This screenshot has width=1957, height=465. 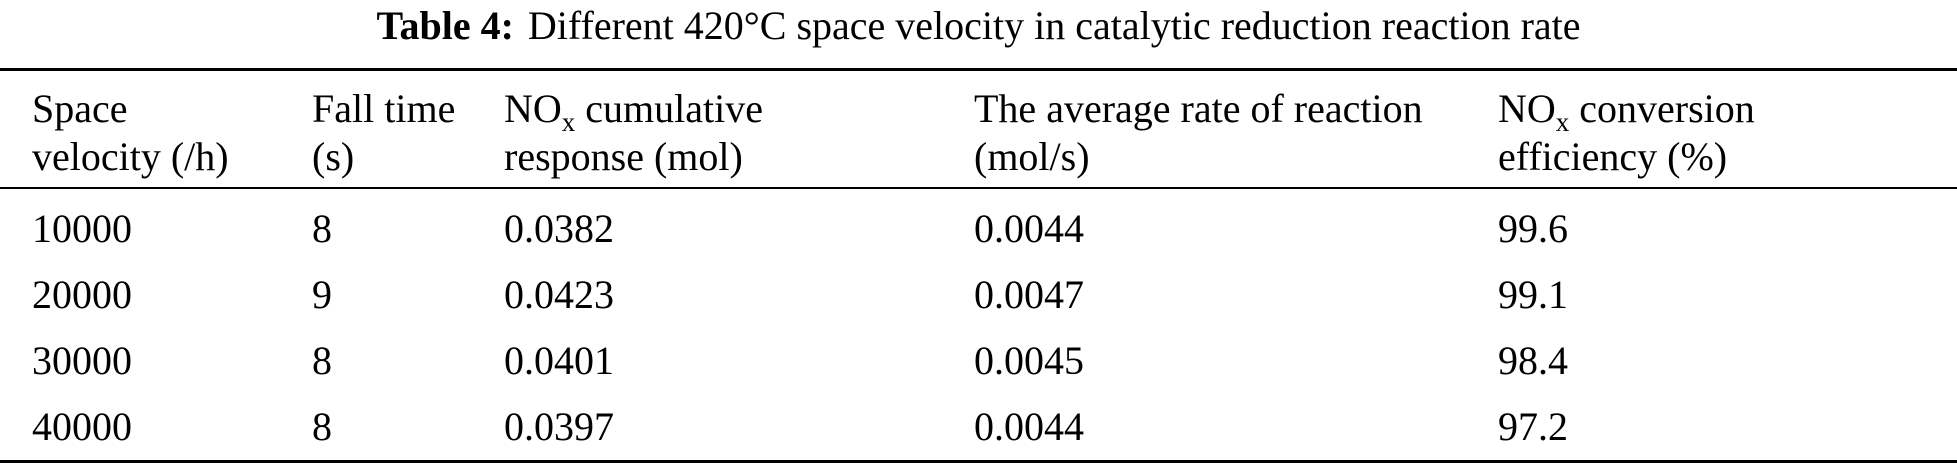 I want to click on cell-conversion-efficiency: 97.2, so click(x=1533, y=426).